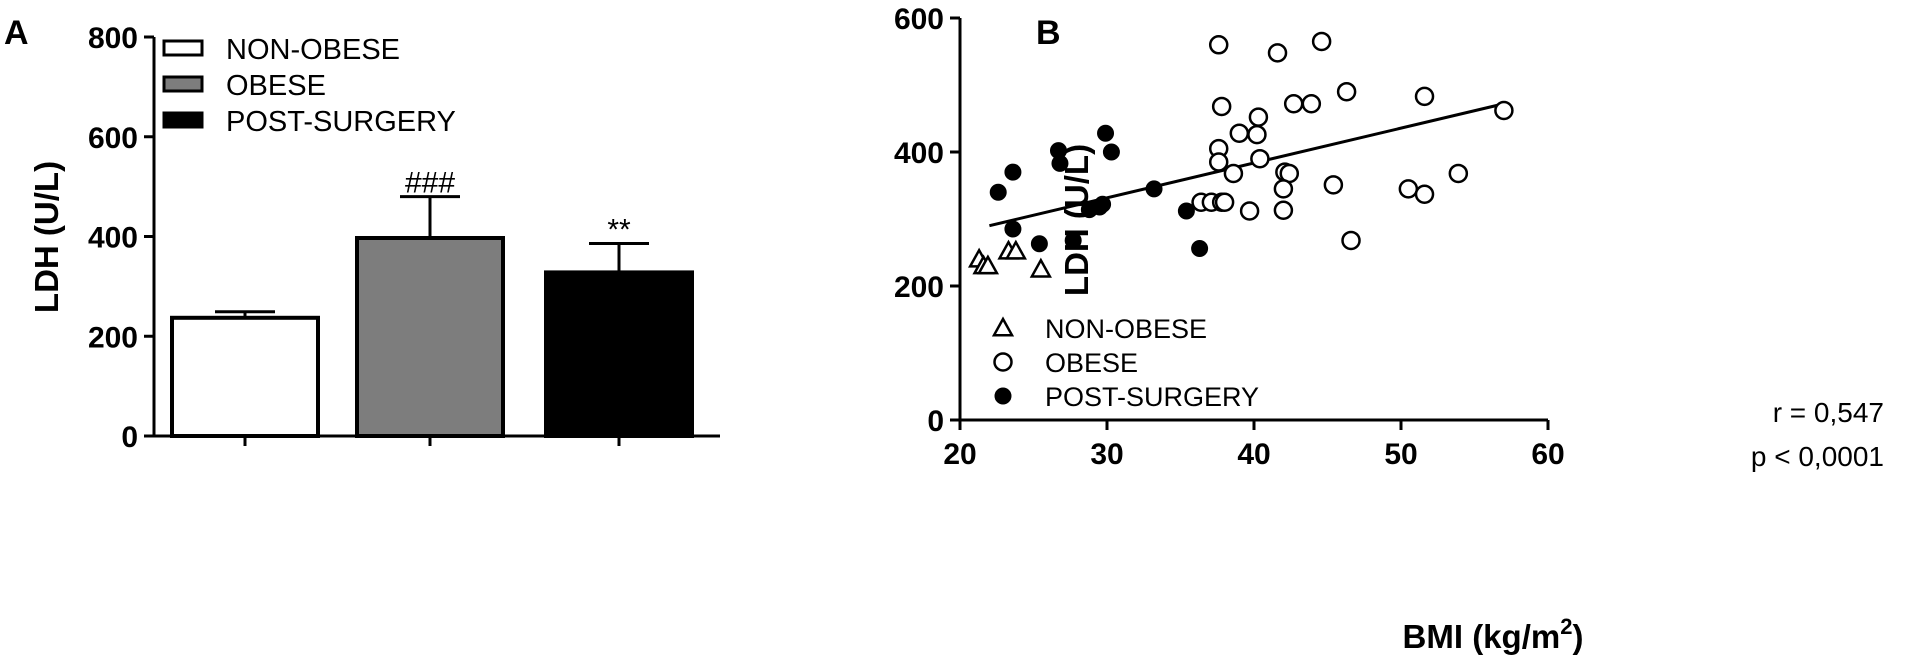 This screenshot has height=657, width=1914. I want to click on panel-b-x-axis-label: BMI (kg/m2), so click(1493, 634).